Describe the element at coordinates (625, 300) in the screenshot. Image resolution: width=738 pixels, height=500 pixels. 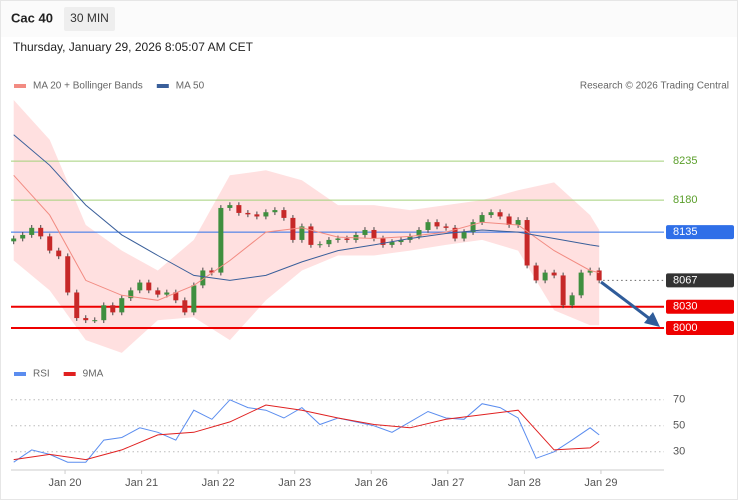
I see `forecast-arrow` at that location.